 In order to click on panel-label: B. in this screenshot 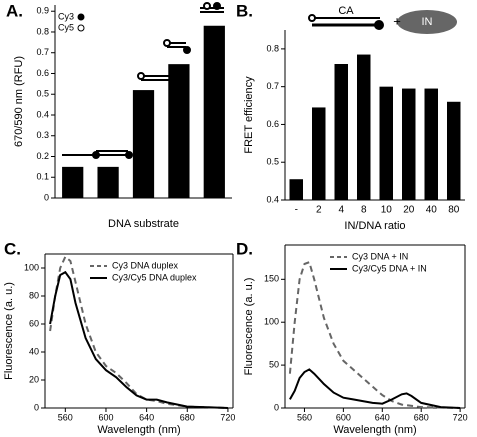, I will do `click(244, 10)`.